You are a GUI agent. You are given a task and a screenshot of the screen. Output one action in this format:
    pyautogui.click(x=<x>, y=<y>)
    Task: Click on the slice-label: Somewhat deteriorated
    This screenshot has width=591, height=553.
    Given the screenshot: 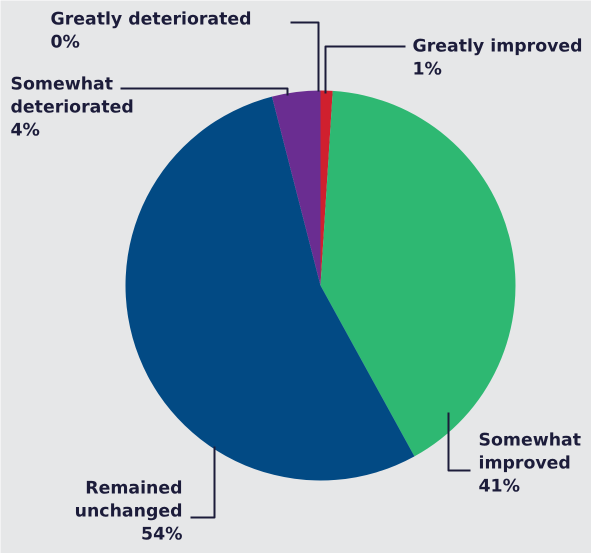 What is the action you would take?
    pyautogui.click(x=72, y=96)
    